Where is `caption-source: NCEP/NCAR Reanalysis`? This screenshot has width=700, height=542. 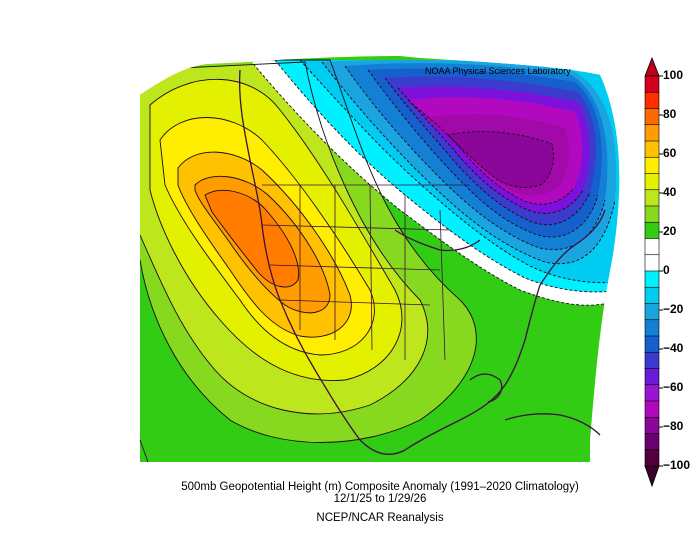
caption-source: NCEP/NCAR Reanalysis is located at coordinates (380, 518).